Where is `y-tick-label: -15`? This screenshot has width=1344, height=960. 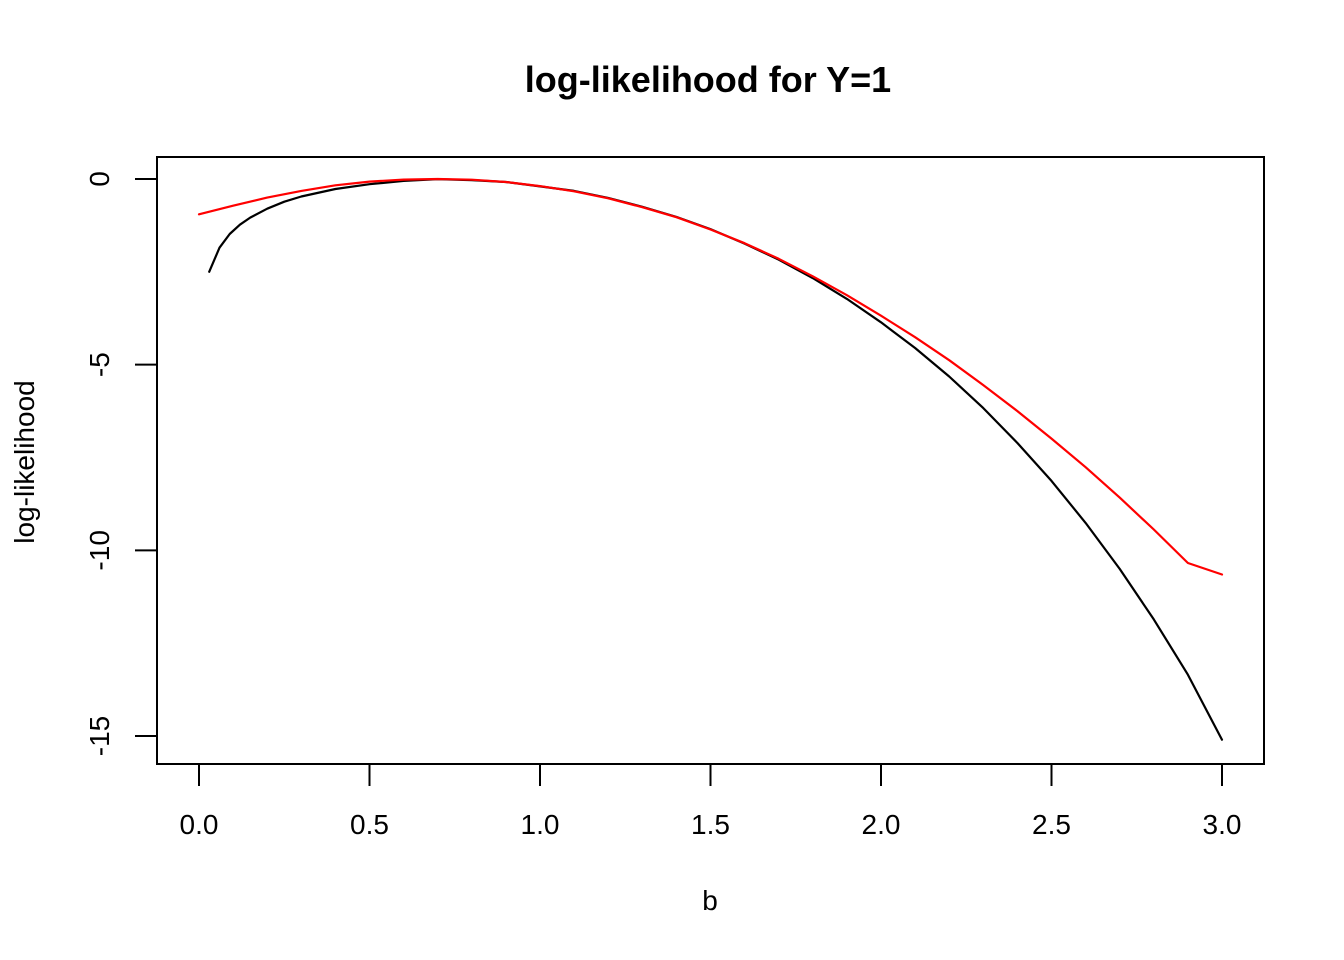 y-tick-label: -15 is located at coordinates (99, 736).